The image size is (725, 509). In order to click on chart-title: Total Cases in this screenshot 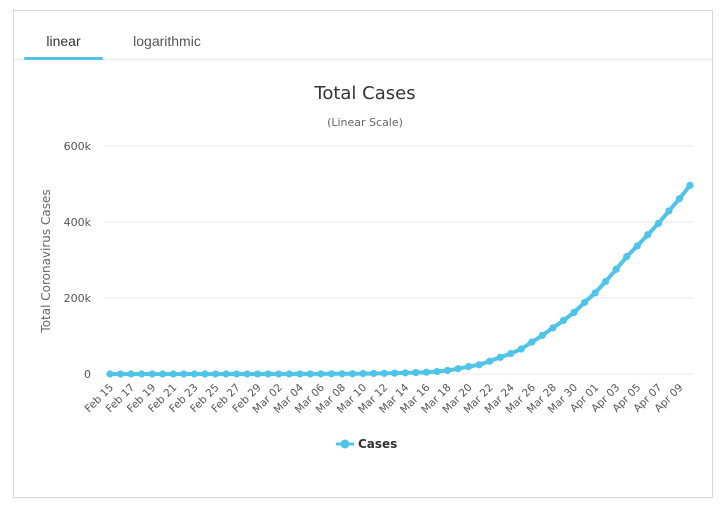, I will do `click(364, 93)`.